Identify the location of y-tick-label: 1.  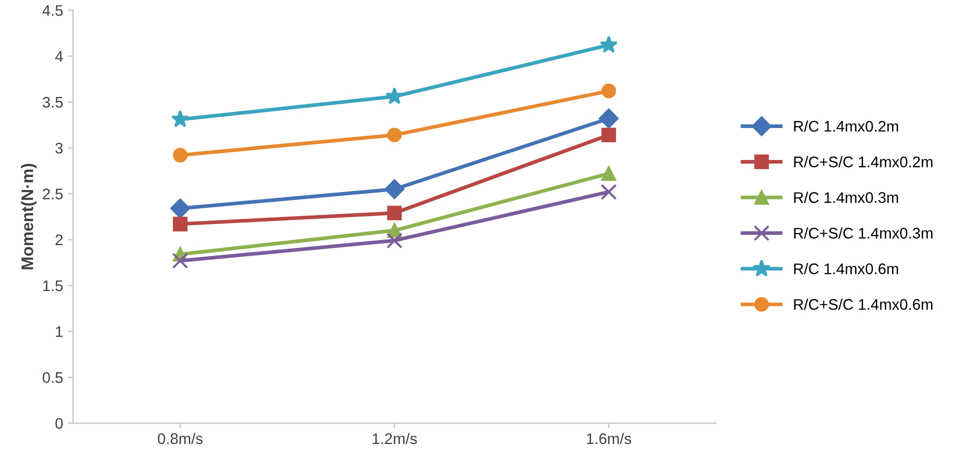
(59, 331).